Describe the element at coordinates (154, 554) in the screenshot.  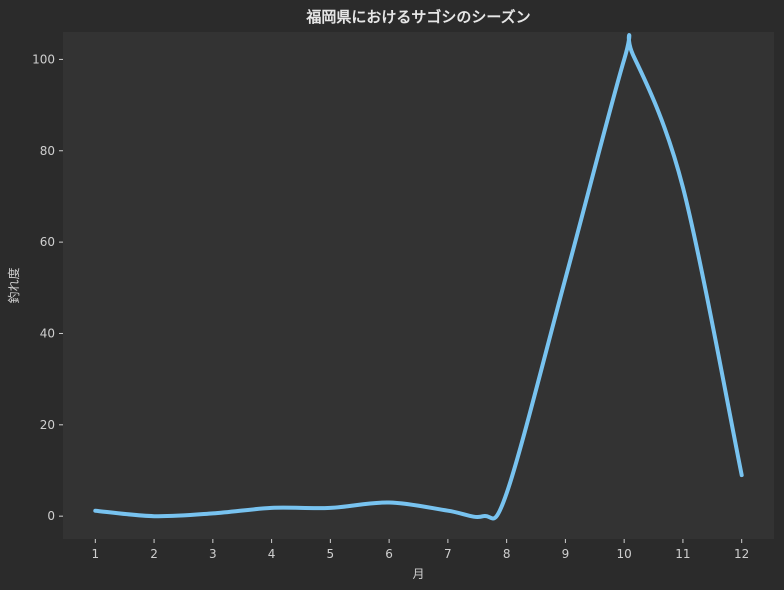
I see `x-tick-label: 2` at that location.